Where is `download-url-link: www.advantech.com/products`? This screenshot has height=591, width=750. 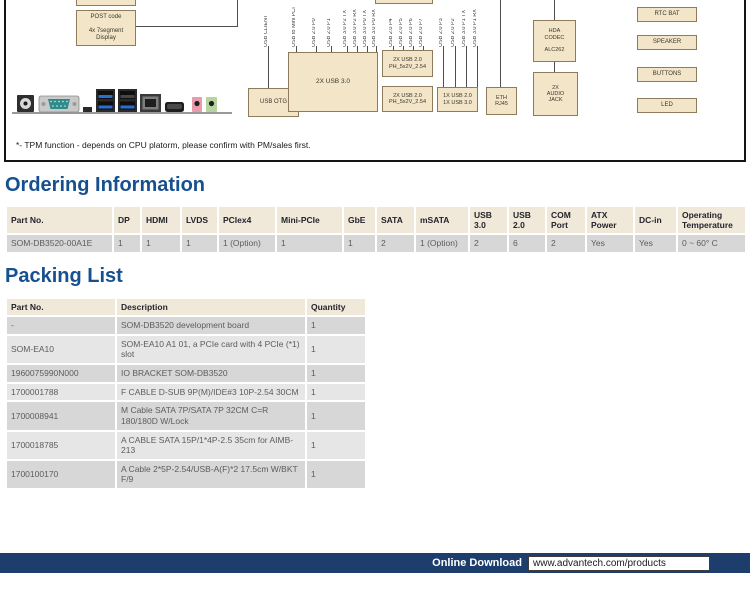
download-url-link: www.advantech.com/products is located at coordinates (619, 563).